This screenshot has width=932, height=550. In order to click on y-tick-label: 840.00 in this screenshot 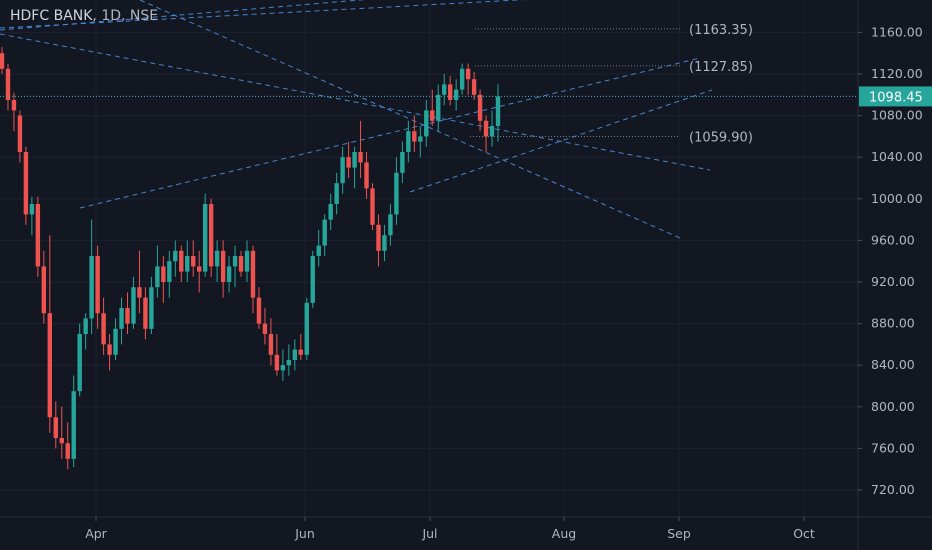, I will do `click(893, 364)`.